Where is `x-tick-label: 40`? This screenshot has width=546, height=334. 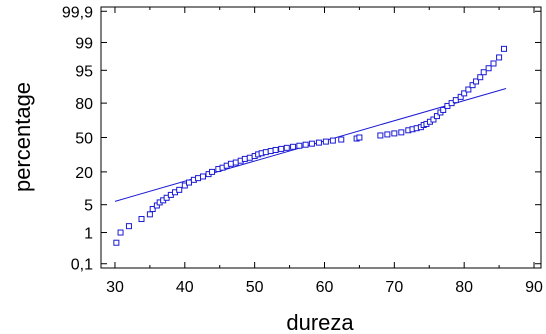 x-tick-label: 40 is located at coordinates (185, 287).